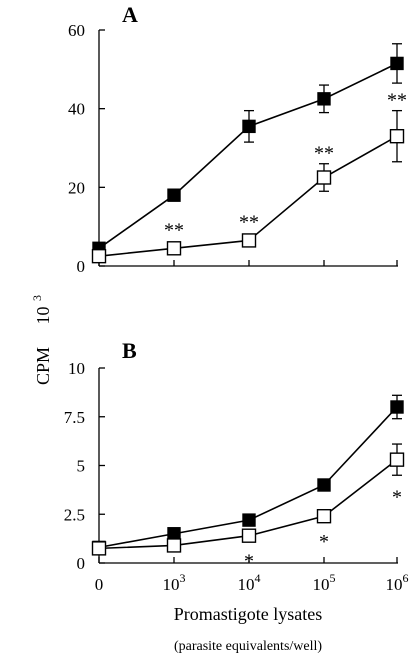 This screenshot has width=418, height=662. Describe the element at coordinates (81, 563) in the screenshot. I see `panel-b-y-tick-label: 0` at that location.